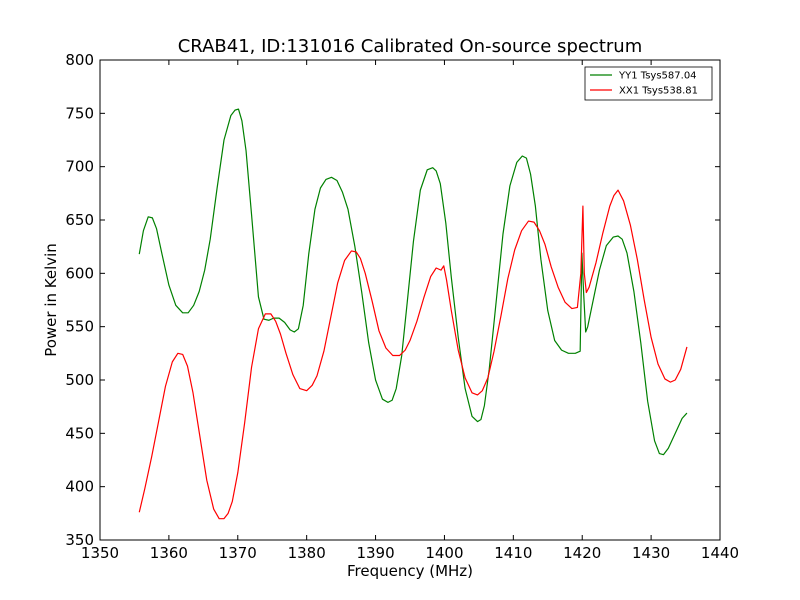 This screenshot has height=600, width=800. I want to click on legend: YY1 Tsys587.04 XX1 Tsys538.81, so click(648, 83).